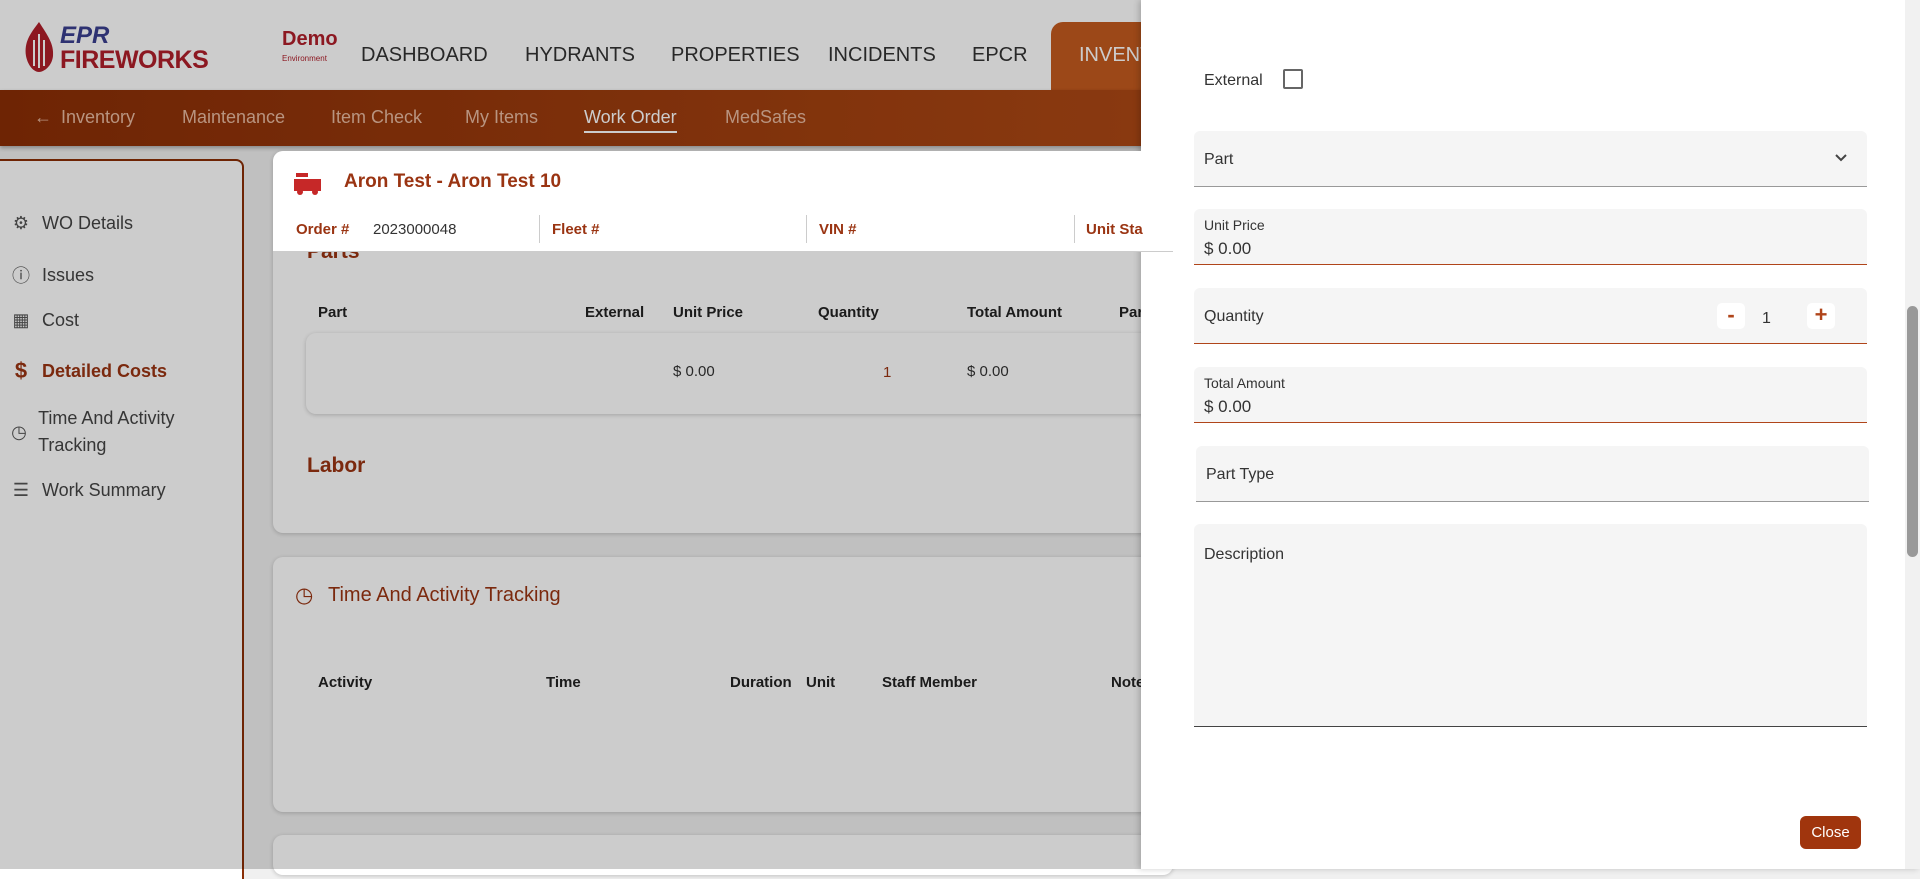 The width and height of the screenshot is (1920, 879). I want to click on row-quantity: 1, so click(887, 372).